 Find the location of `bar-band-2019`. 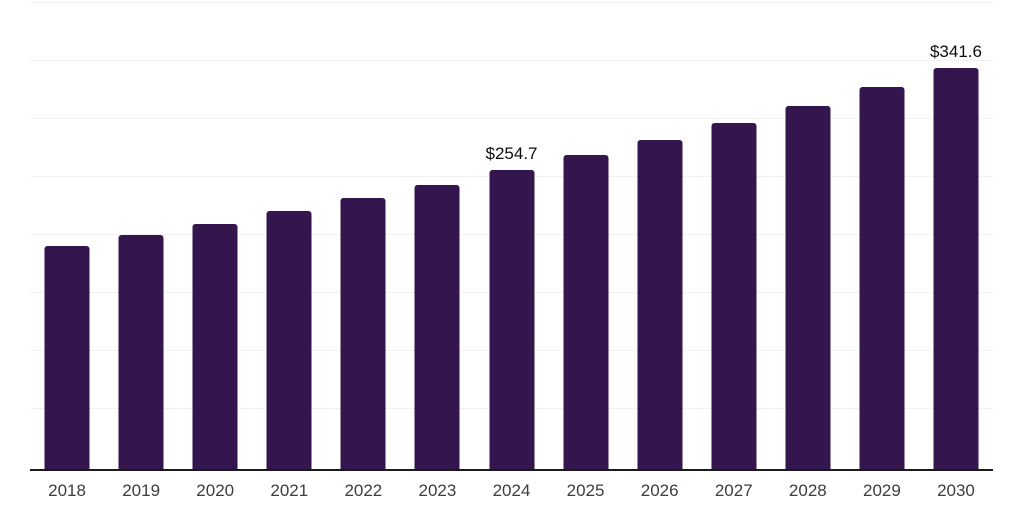

bar-band-2019 is located at coordinates (141, 235).